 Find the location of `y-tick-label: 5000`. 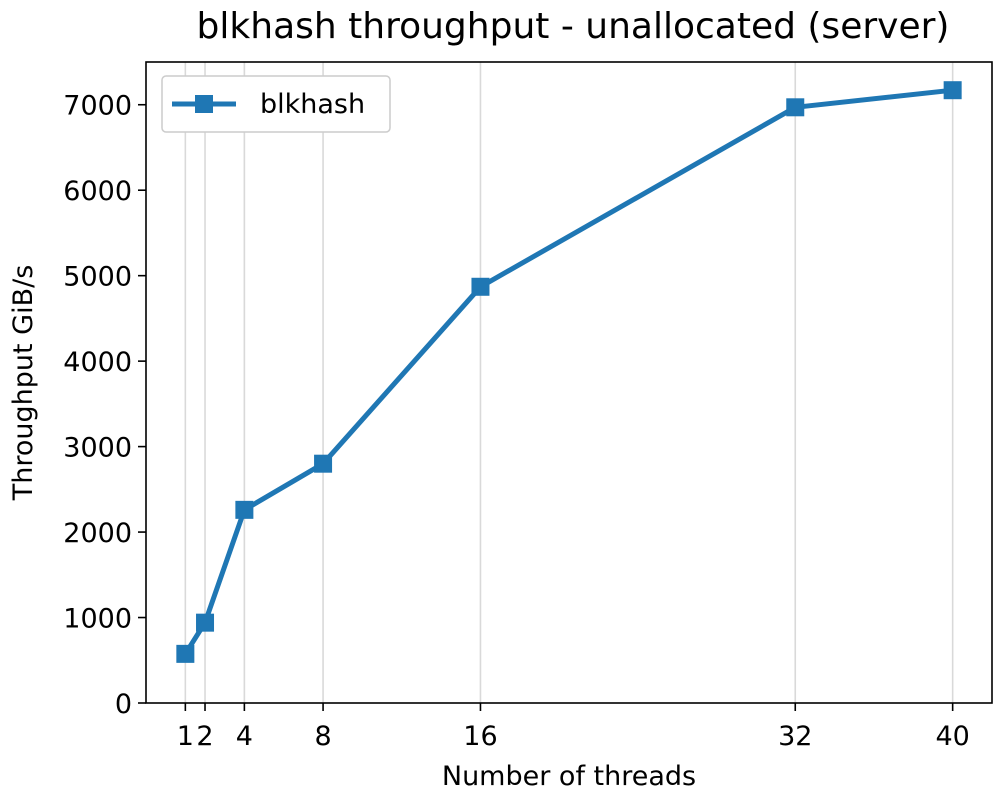

y-tick-label: 5000 is located at coordinates (97, 277).